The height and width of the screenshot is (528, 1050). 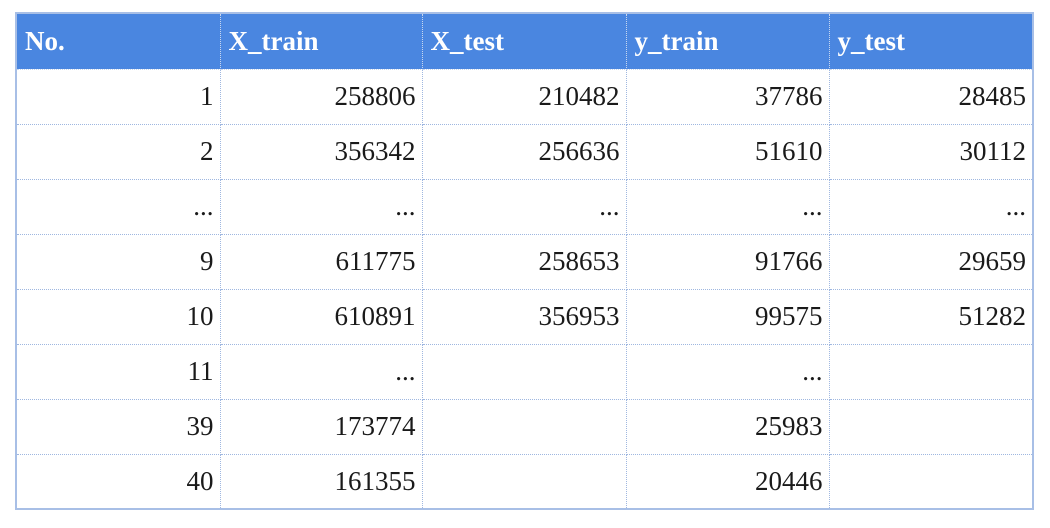 What do you see at coordinates (931, 96) in the screenshot?
I see `cell-y-test: 28485` at bounding box center [931, 96].